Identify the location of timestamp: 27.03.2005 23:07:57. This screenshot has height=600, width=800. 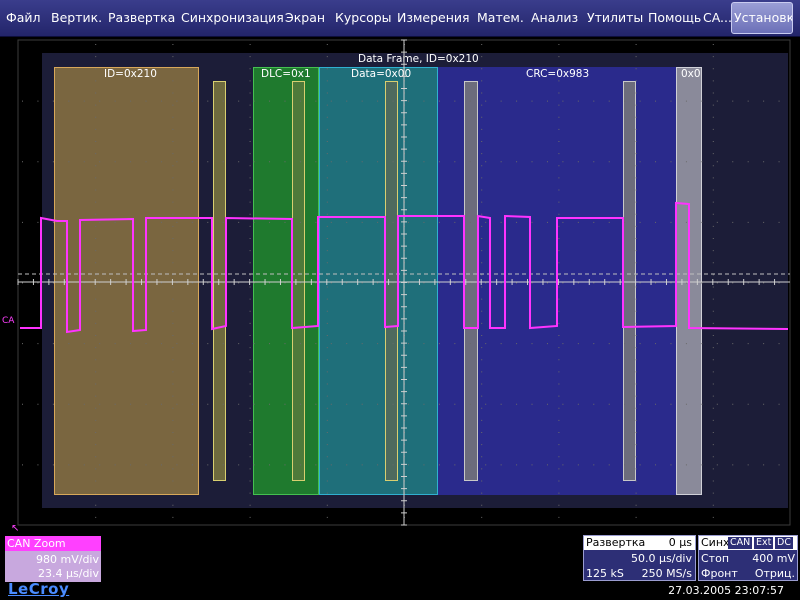
(726, 590).